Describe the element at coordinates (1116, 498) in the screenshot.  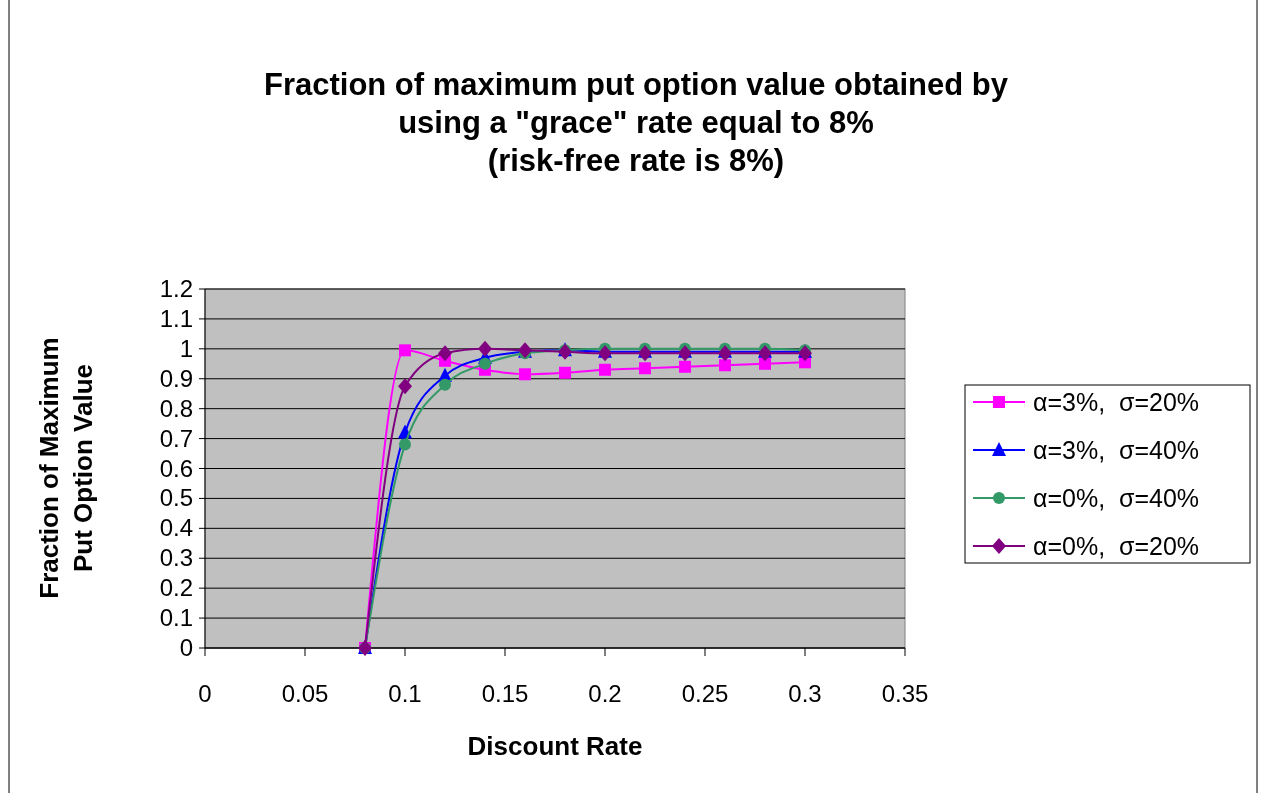
I see `legend-label: α=0%, σ=40%` at that location.